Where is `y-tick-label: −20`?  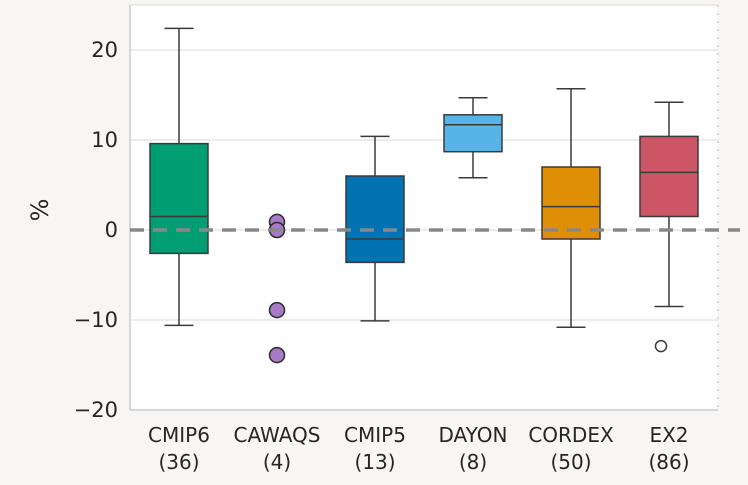 y-tick-label: −20 is located at coordinates (96, 410).